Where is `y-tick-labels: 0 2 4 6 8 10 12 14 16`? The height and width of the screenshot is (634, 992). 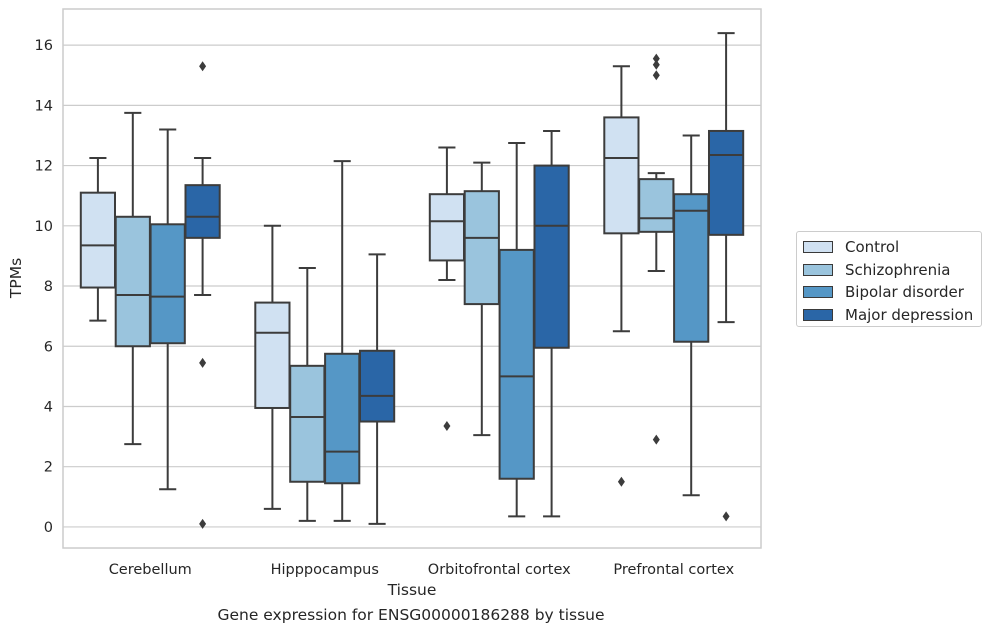
y-tick-labels: 0 2 4 6 8 10 12 14 16 is located at coordinates (44, 287).